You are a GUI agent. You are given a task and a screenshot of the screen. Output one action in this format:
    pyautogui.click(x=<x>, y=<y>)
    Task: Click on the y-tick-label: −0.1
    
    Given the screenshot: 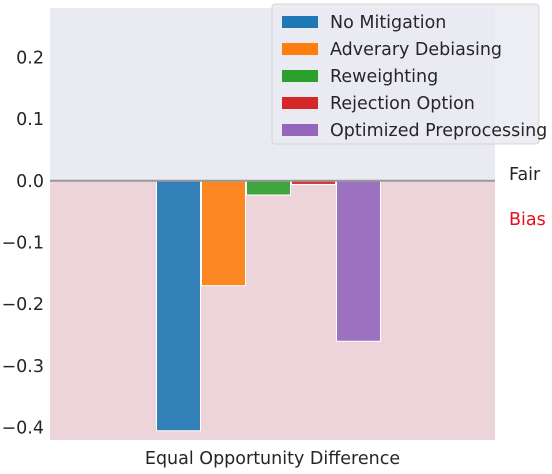 What is the action you would take?
    pyautogui.click(x=23, y=244)
    